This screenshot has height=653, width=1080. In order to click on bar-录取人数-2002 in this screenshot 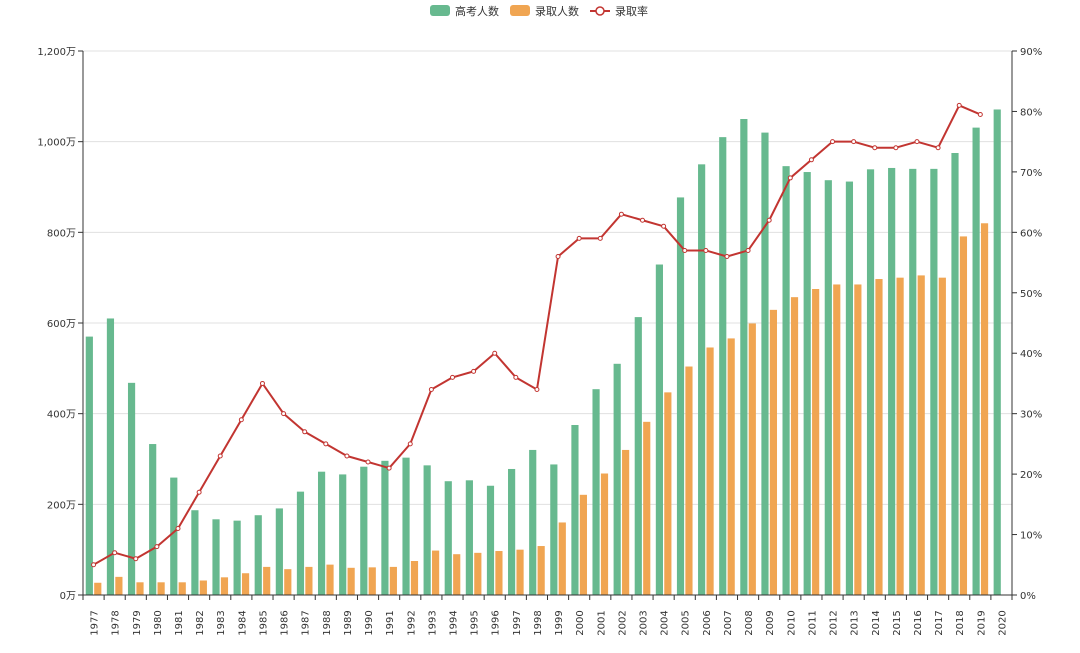, I will do `click(626, 522)`.